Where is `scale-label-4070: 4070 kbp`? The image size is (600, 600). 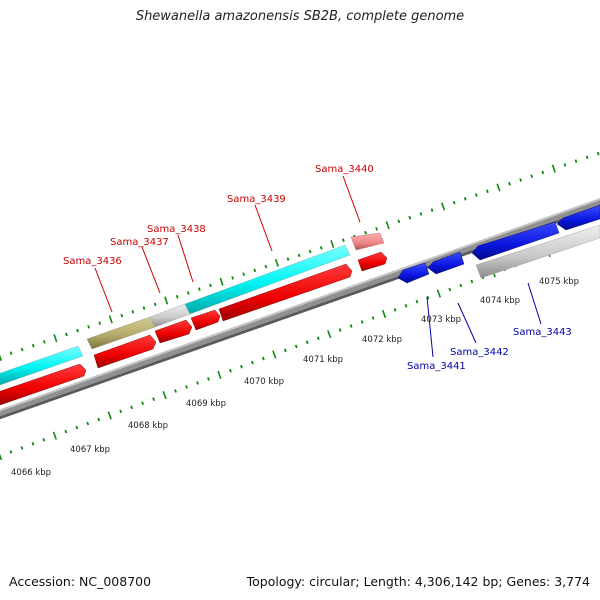 scale-label-4070: 4070 kbp is located at coordinates (264, 382).